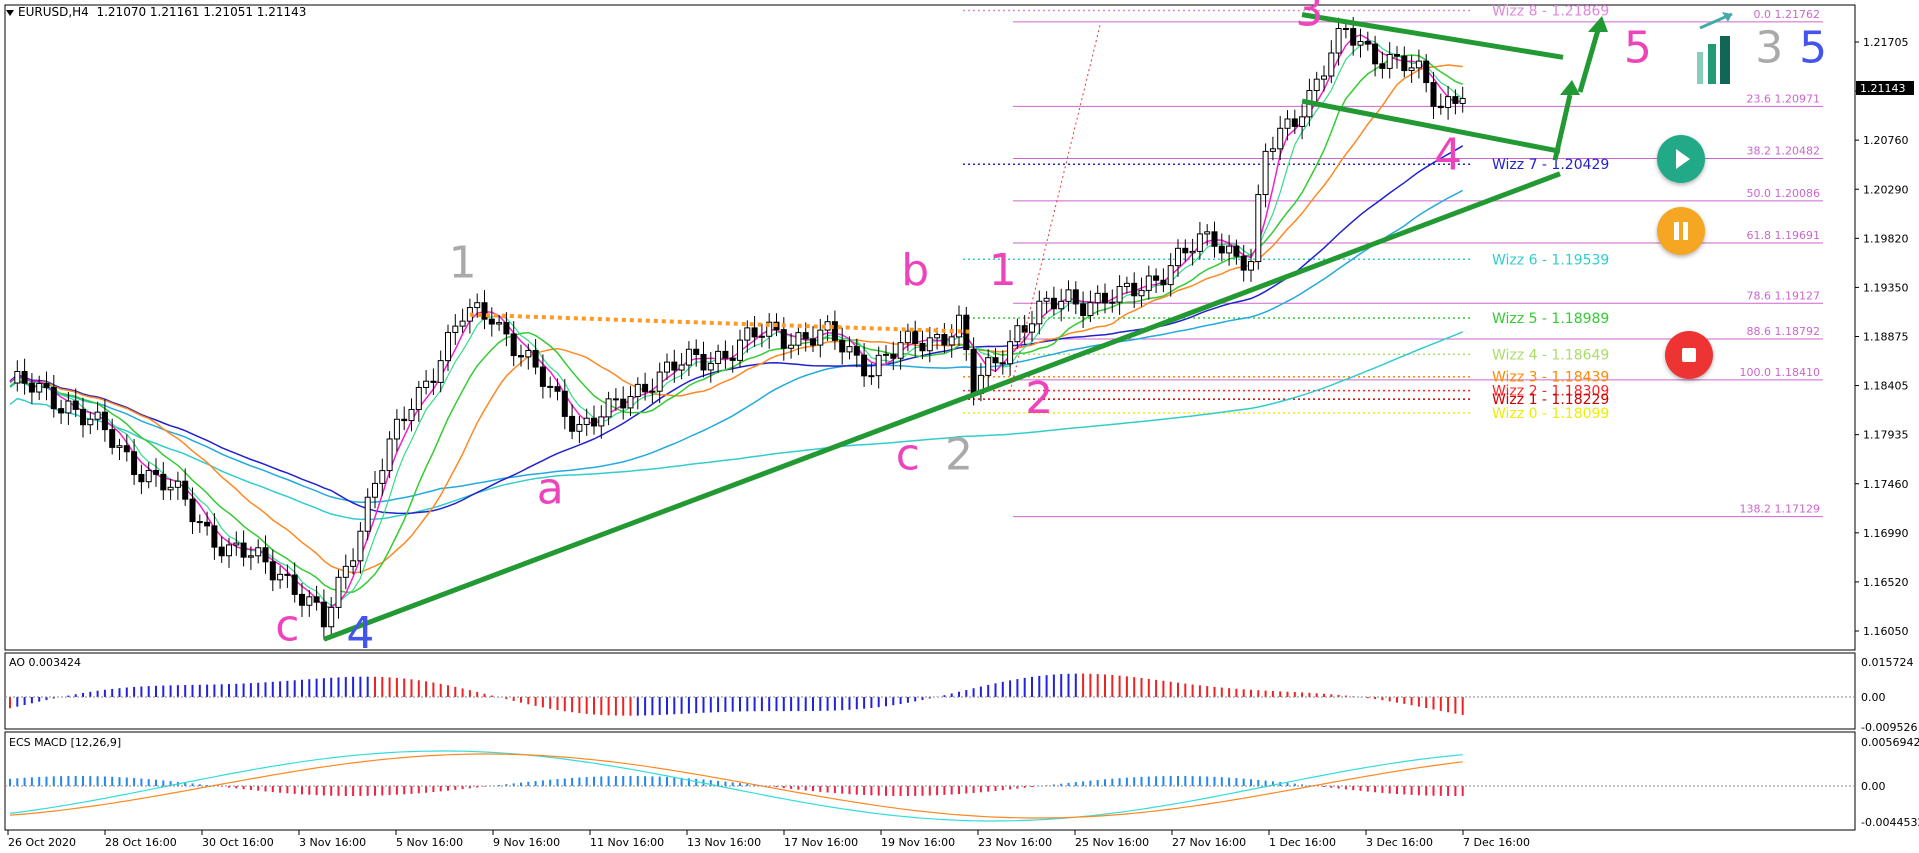  Describe the element at coordinates (65, 742) in the screenshot. I see `macd-title: ECS MACD [12,26,9]` at that location.